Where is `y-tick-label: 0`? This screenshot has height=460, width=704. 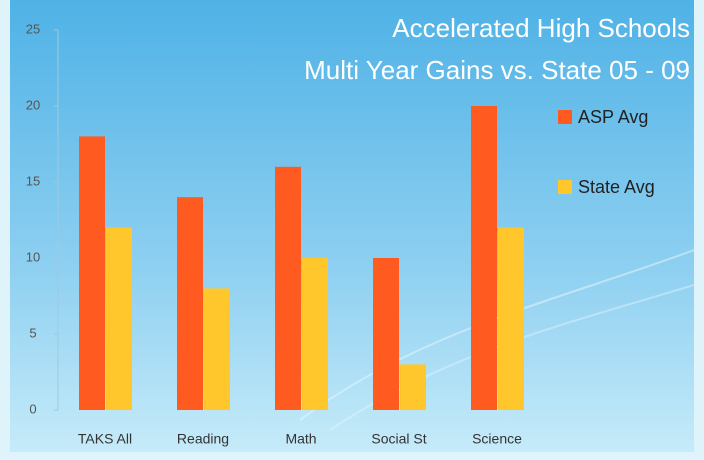
y-tick-label: 0 is located at coordinates (32, 408).